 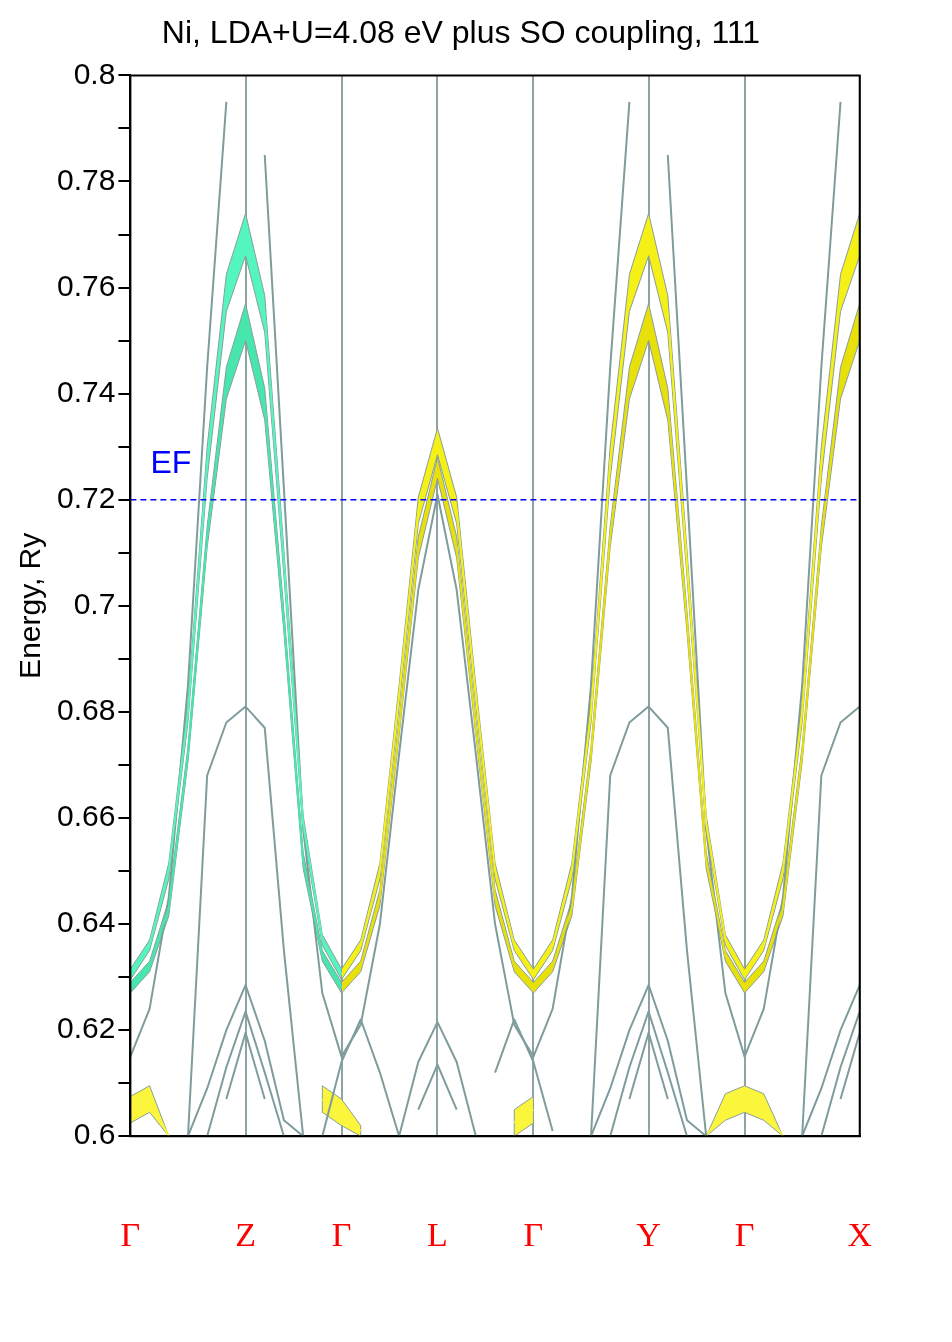 What do you see at coordinates (94, 1134) in the screenshot?
I see `y-tick-label: 0.6` at bounding box center [94, 1134].